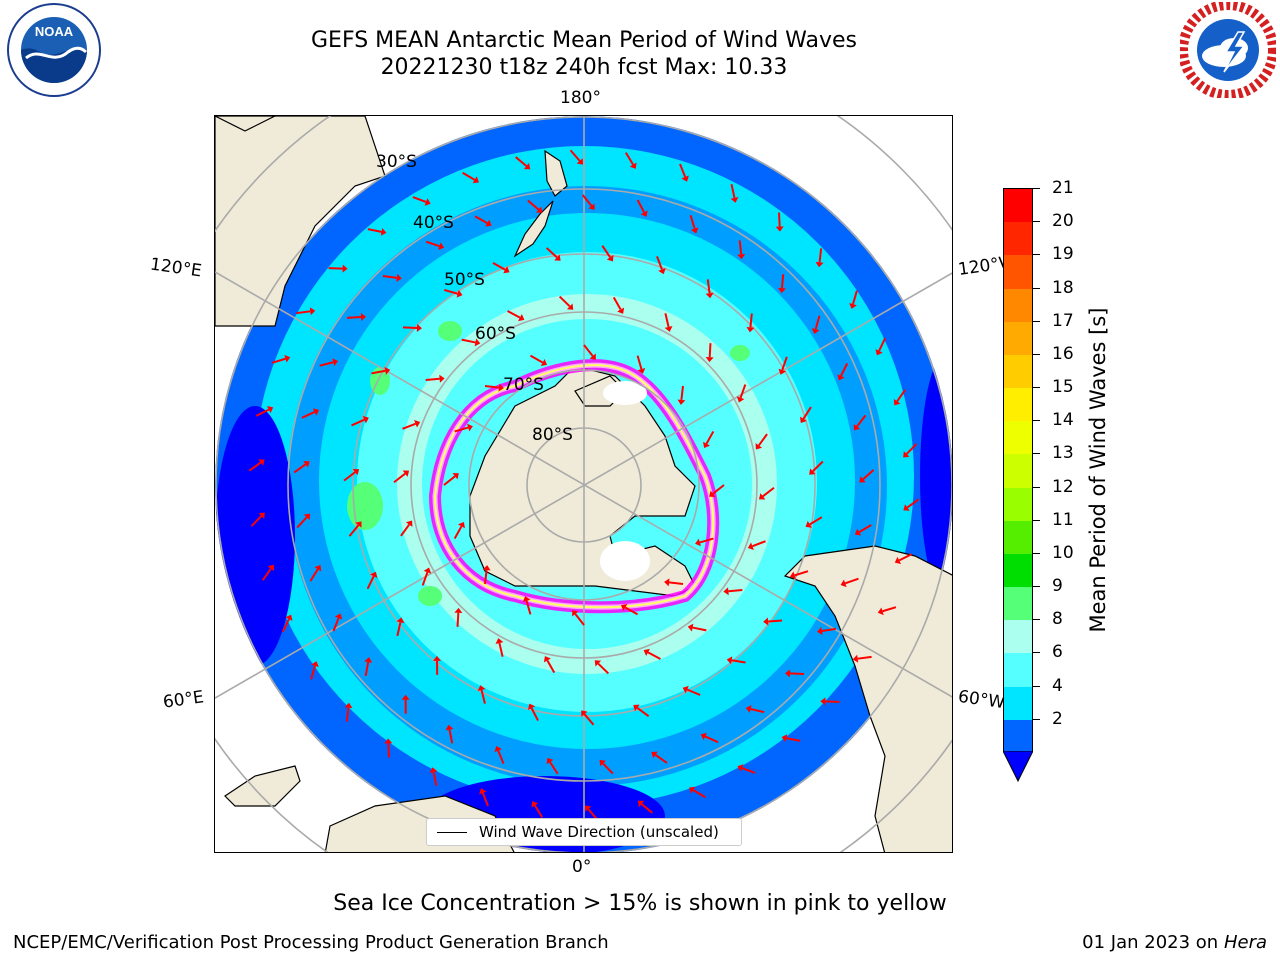  Describe the element at coordinates (300, 221) in the screenshot. I see `australia` at that location.